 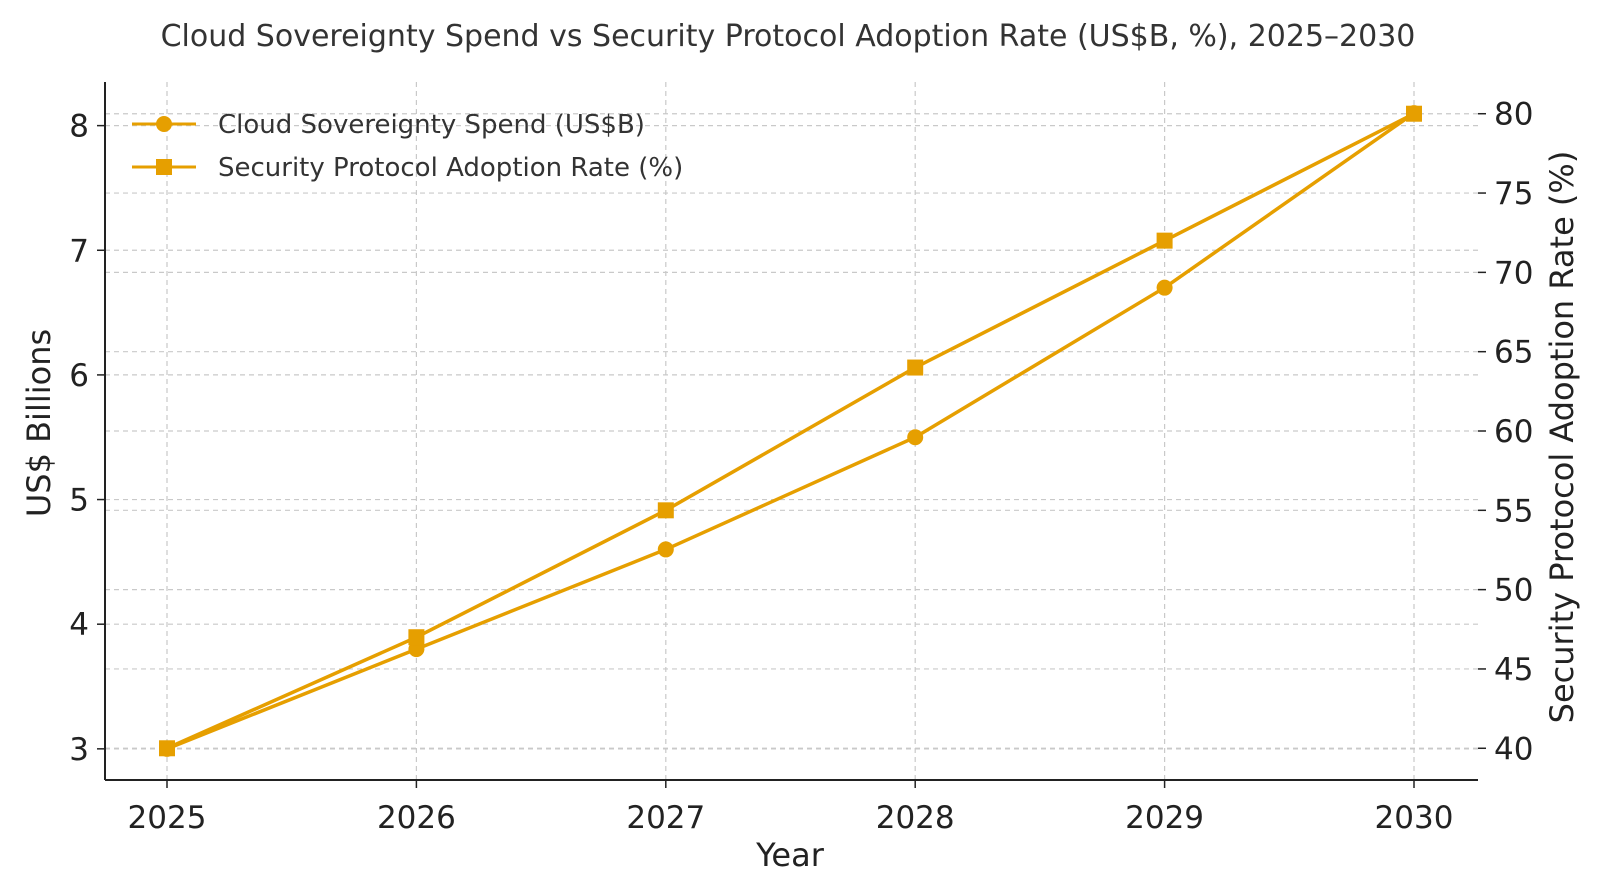 What do you see at coordinates (79, 251) in the screenshot?
I see `y-left-tick-label: 7` at bounding box center [79, 251].